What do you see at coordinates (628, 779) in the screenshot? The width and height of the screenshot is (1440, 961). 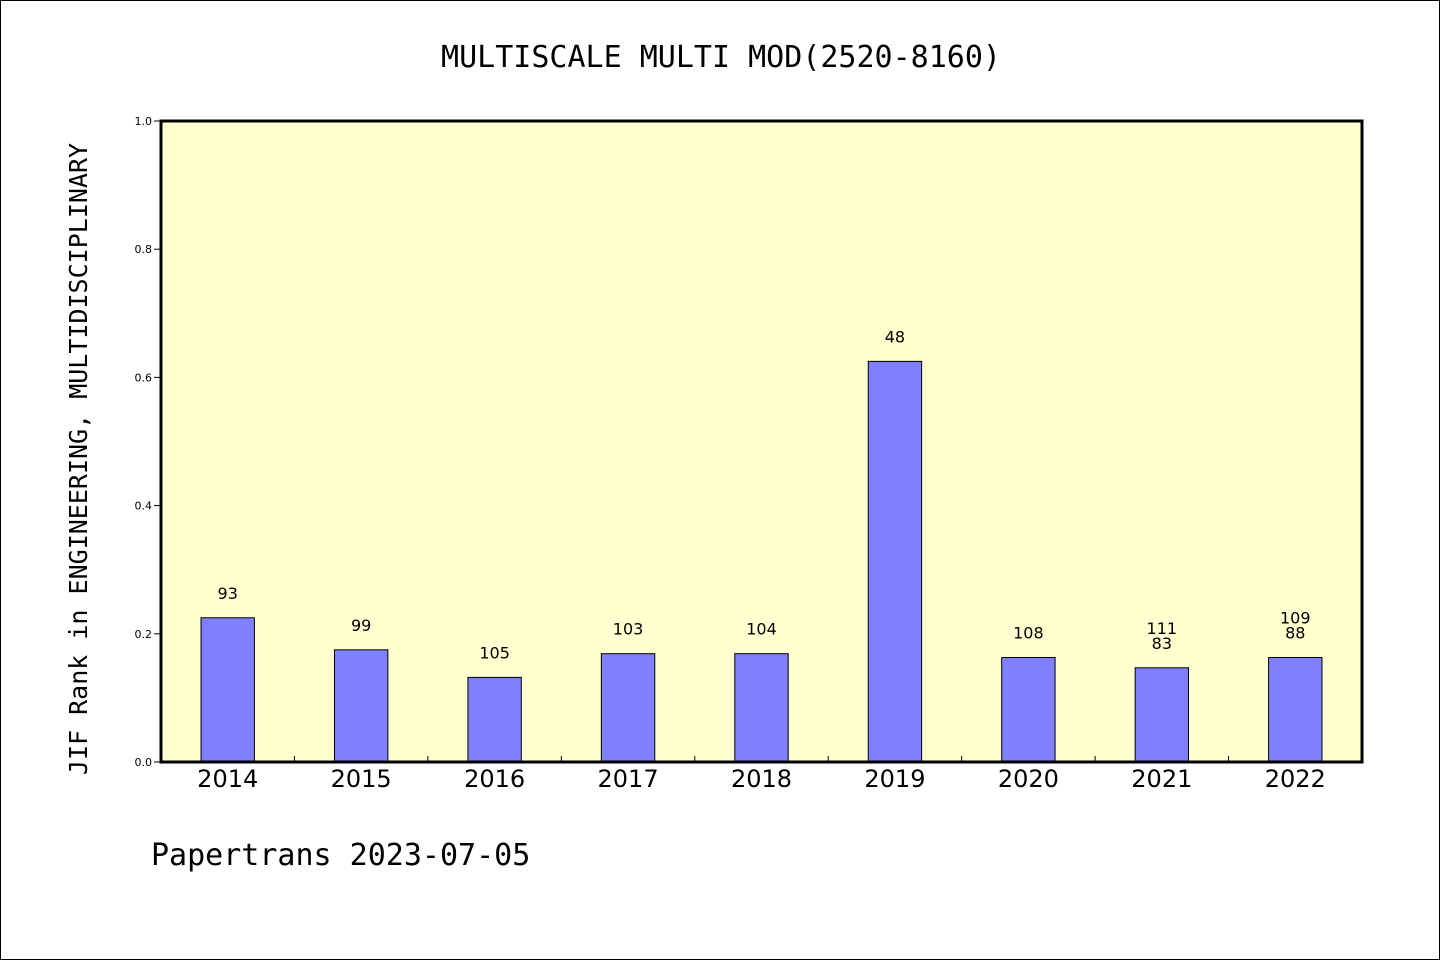 I see `x-tick-label: 2017` at bounding box center [628, 779].